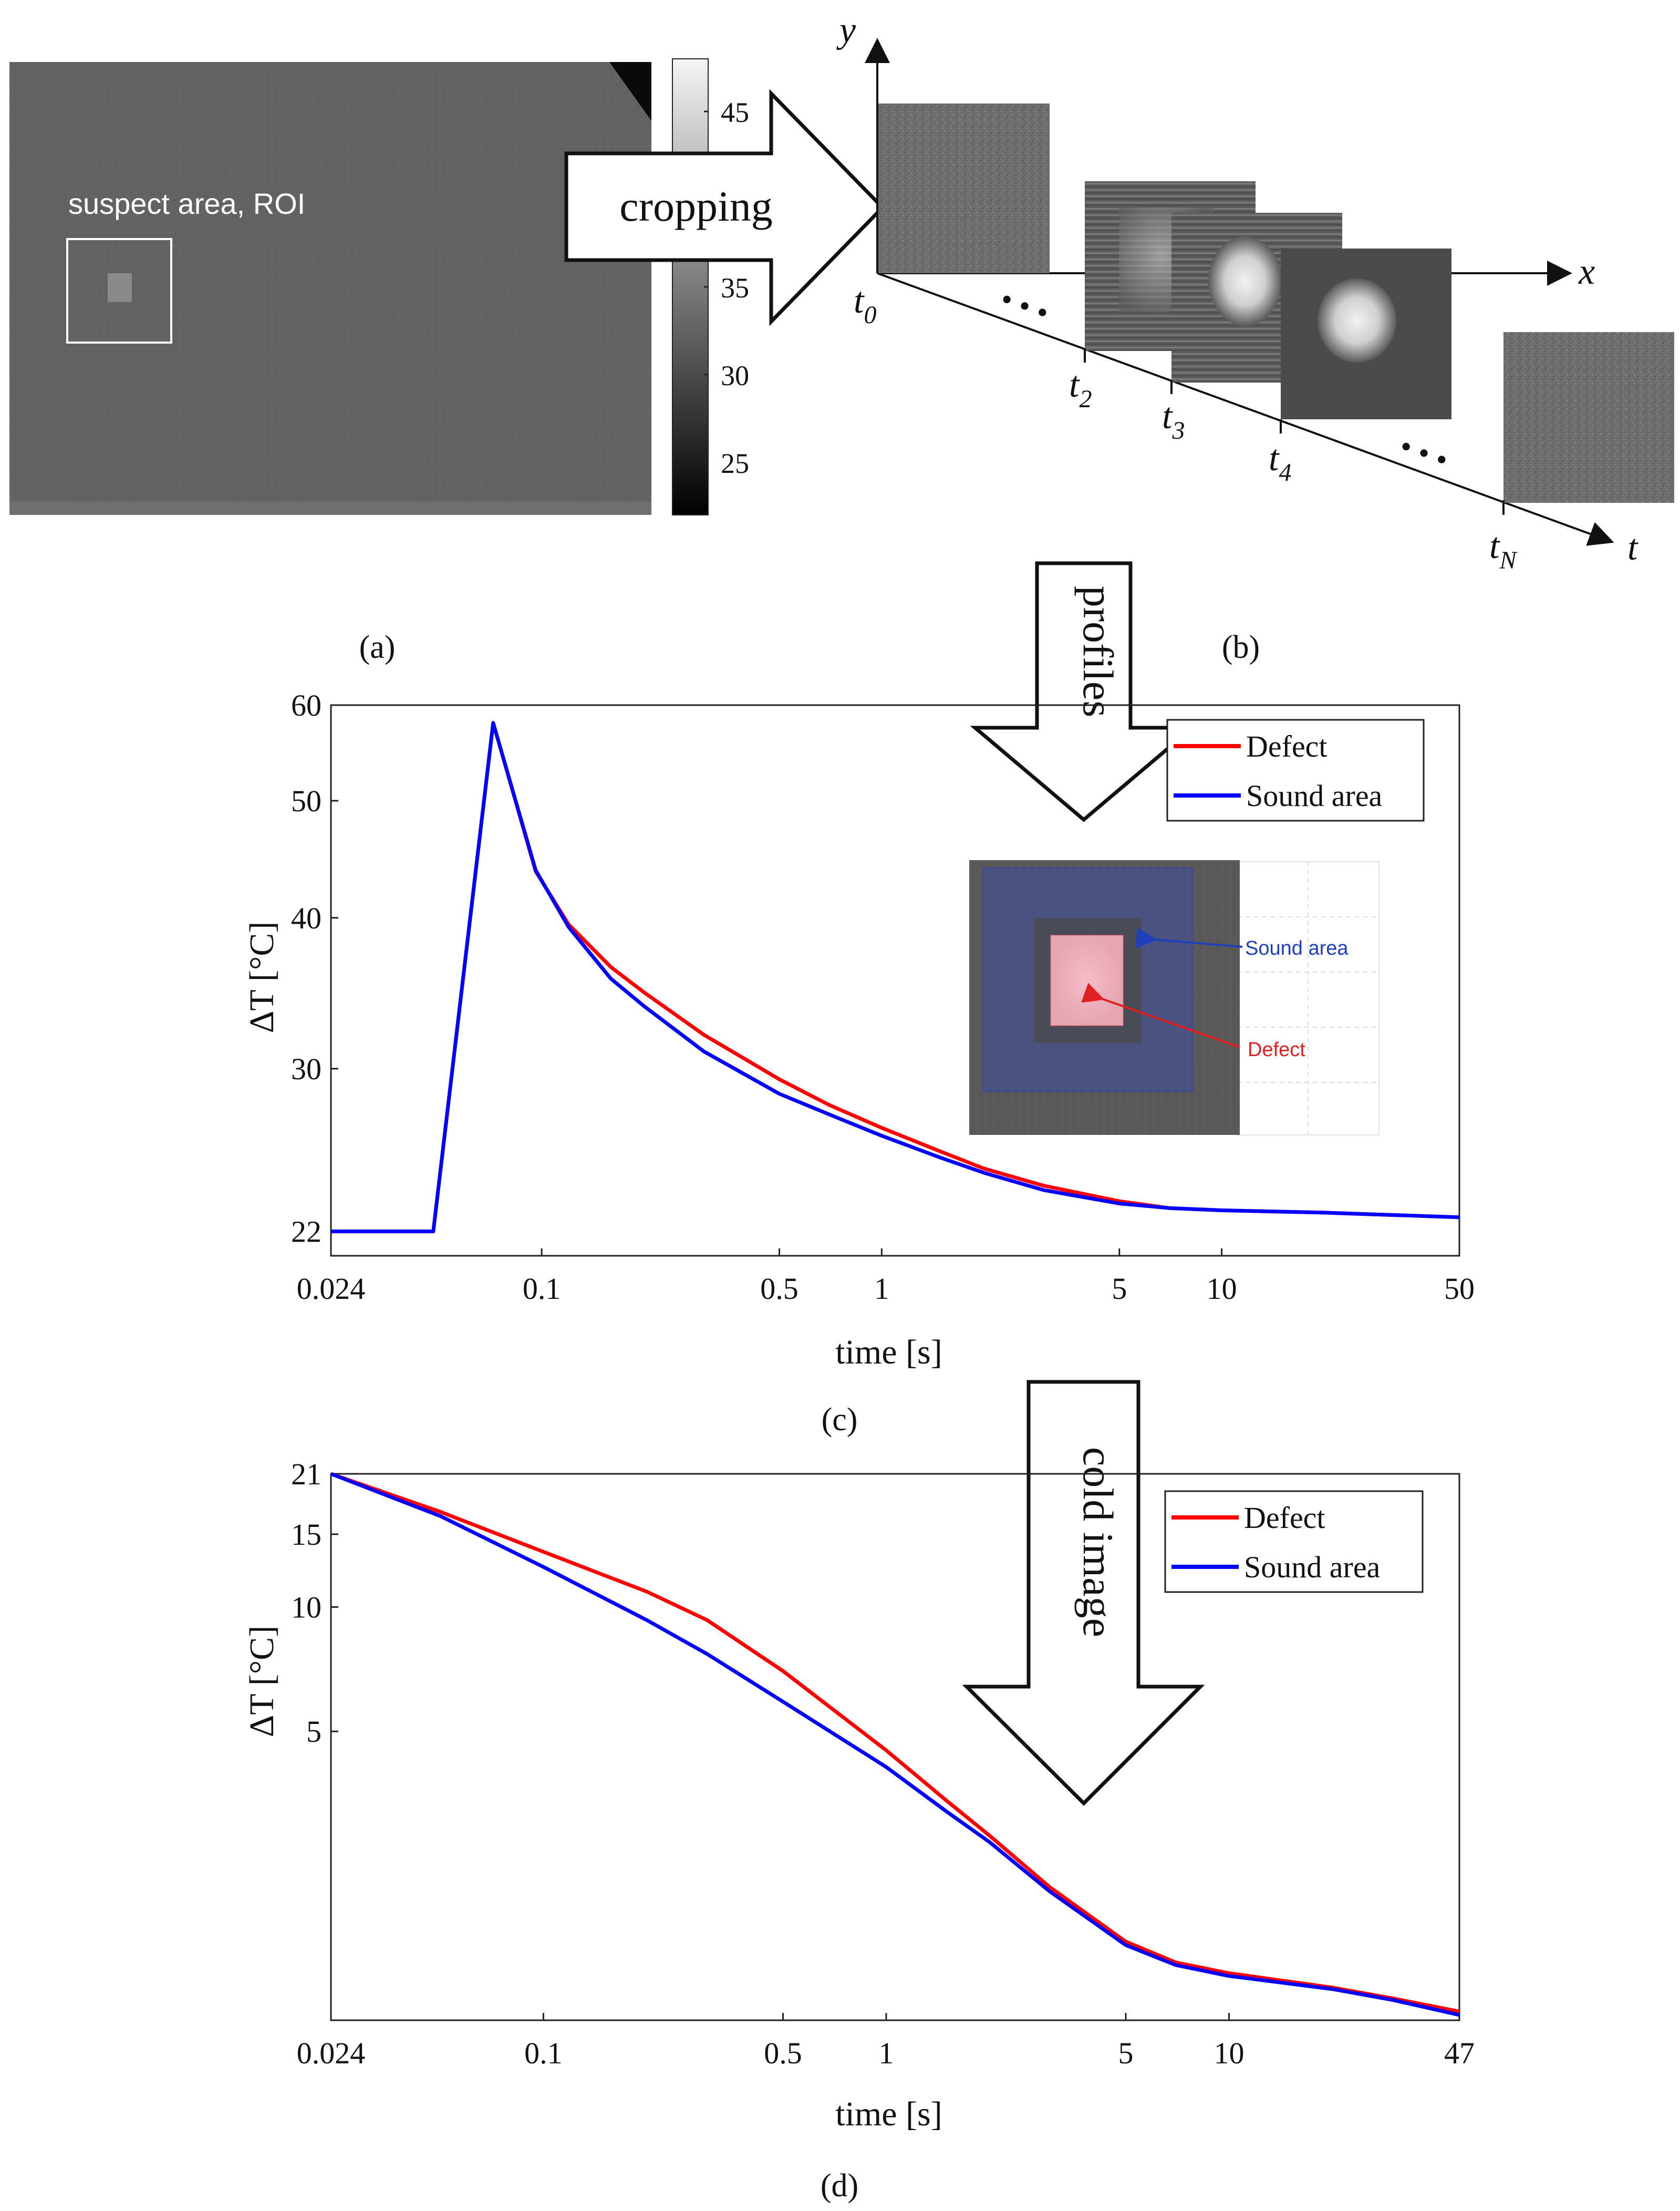  I want to click on profiles-label: profiles, so click(1098, 651).